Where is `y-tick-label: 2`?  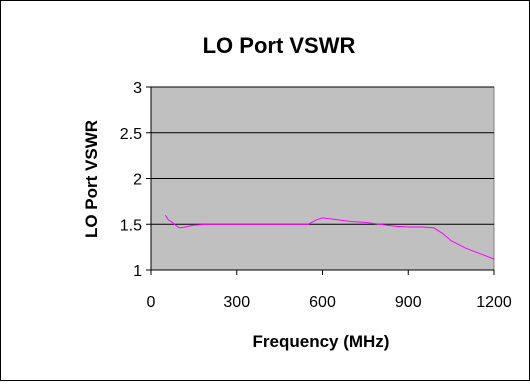
y-tick-label: 2 is located at coordinates (137, 180).